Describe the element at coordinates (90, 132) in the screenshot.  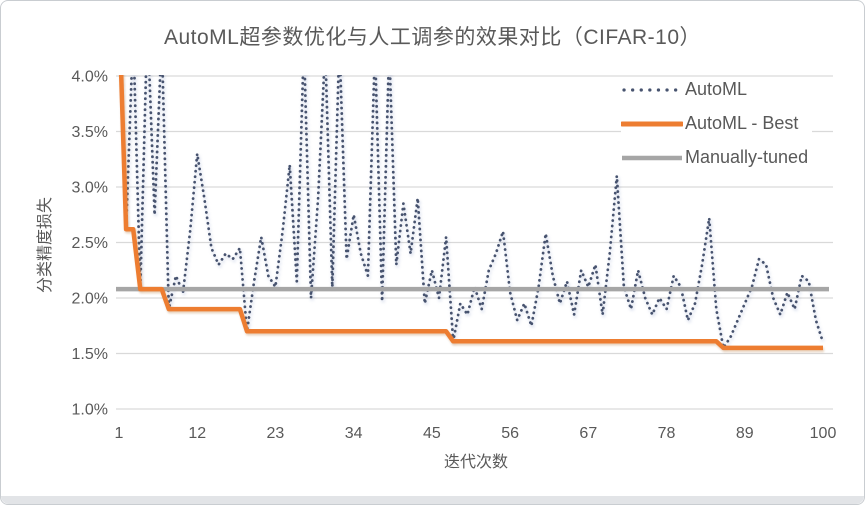
I see `svg-text: 3.5%` at that location.